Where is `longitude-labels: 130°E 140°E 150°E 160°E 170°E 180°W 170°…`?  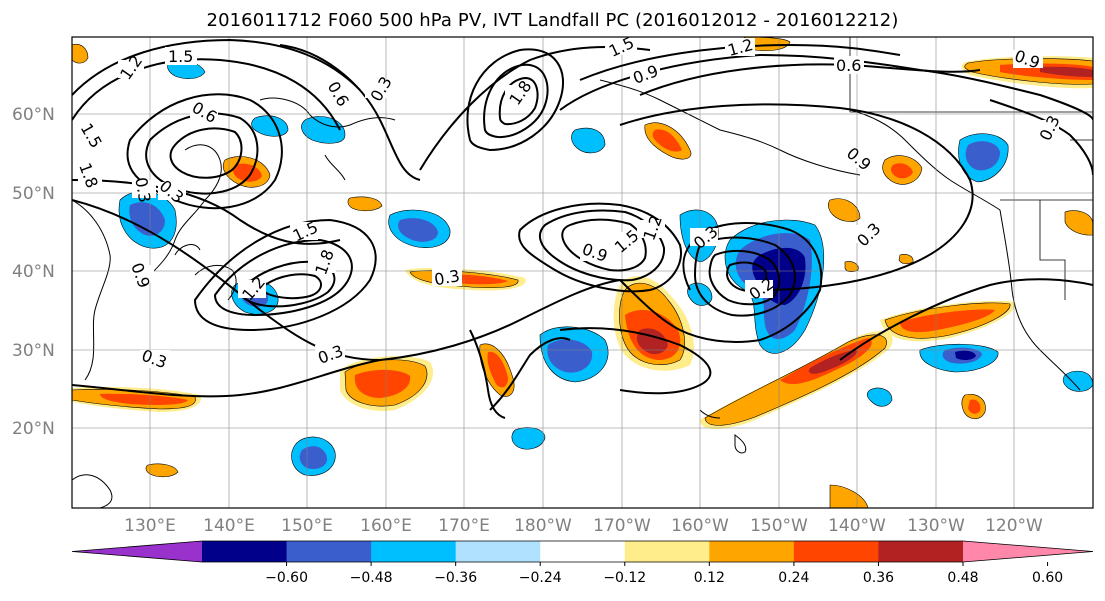
longitude-labels: 130°E 140°E 150°E 160°E 170°E 180°W 170°… is located at coordinates (583, 526).